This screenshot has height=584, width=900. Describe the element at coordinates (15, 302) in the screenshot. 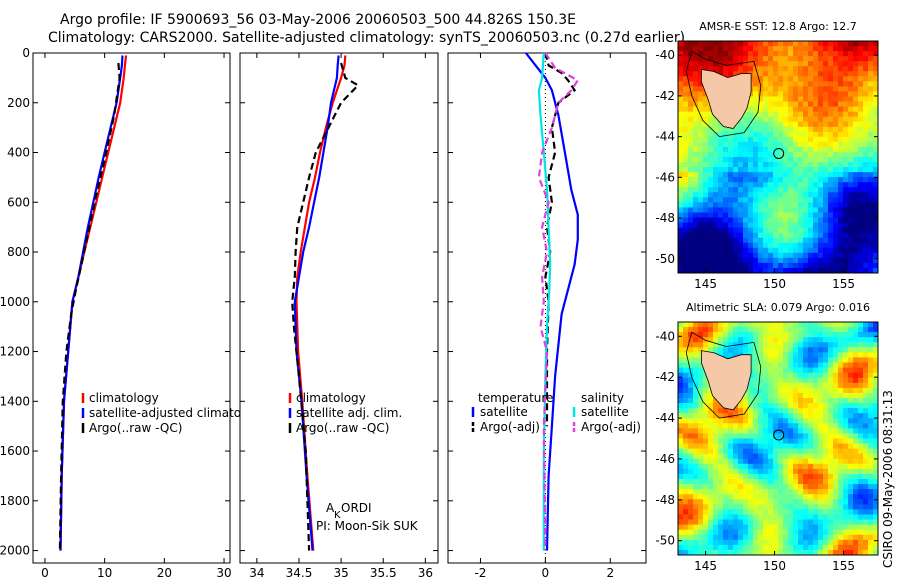

I see `y-tick-label: 1000` at that location.